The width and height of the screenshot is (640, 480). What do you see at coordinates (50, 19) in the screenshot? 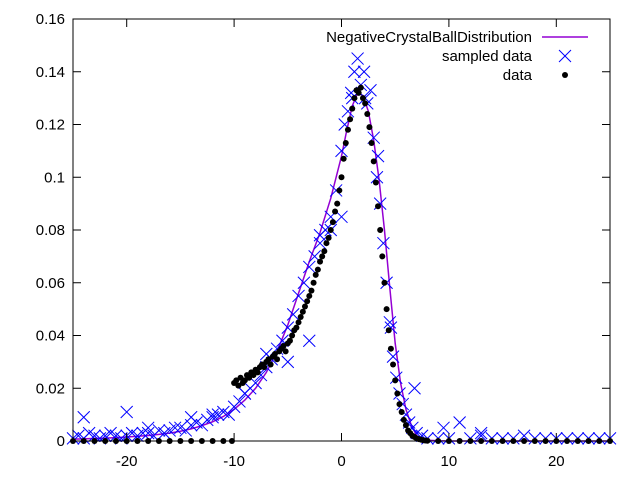
I see `y-tick-label: 0.16` at bounding box center [50, 19].